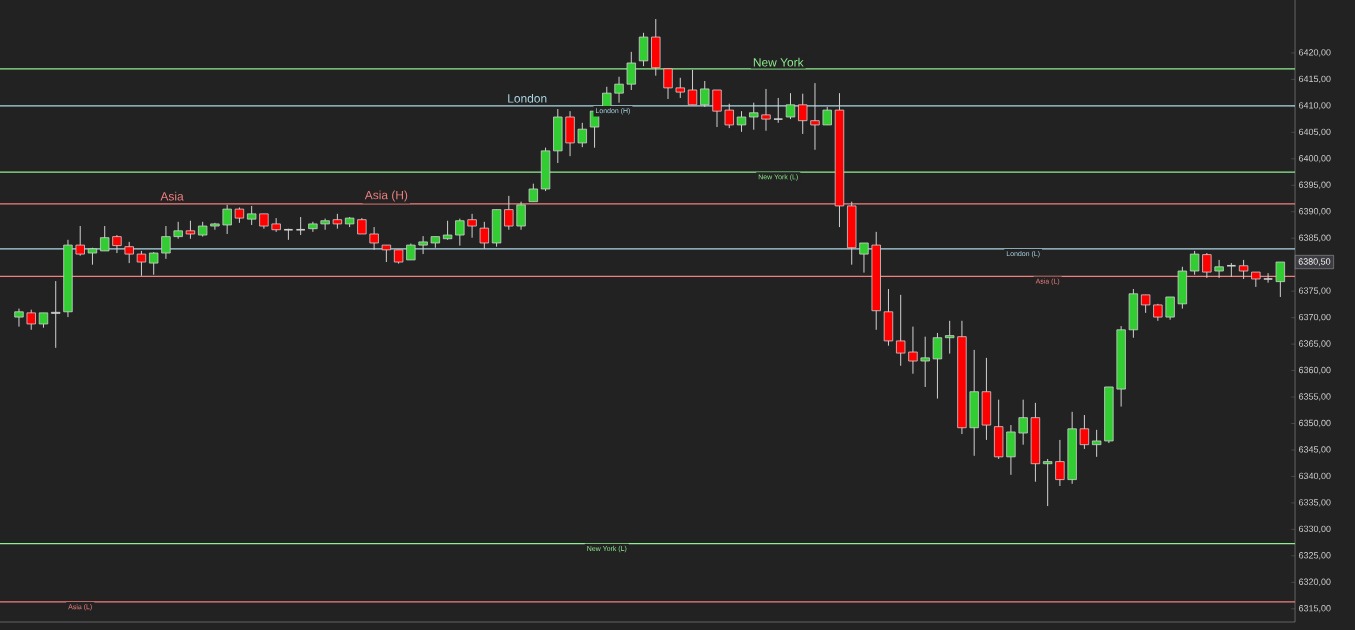 The height and width of the screenshot is (630, 1355). I want to click on y-tick-label: 6405,00, so click(1315, 132).